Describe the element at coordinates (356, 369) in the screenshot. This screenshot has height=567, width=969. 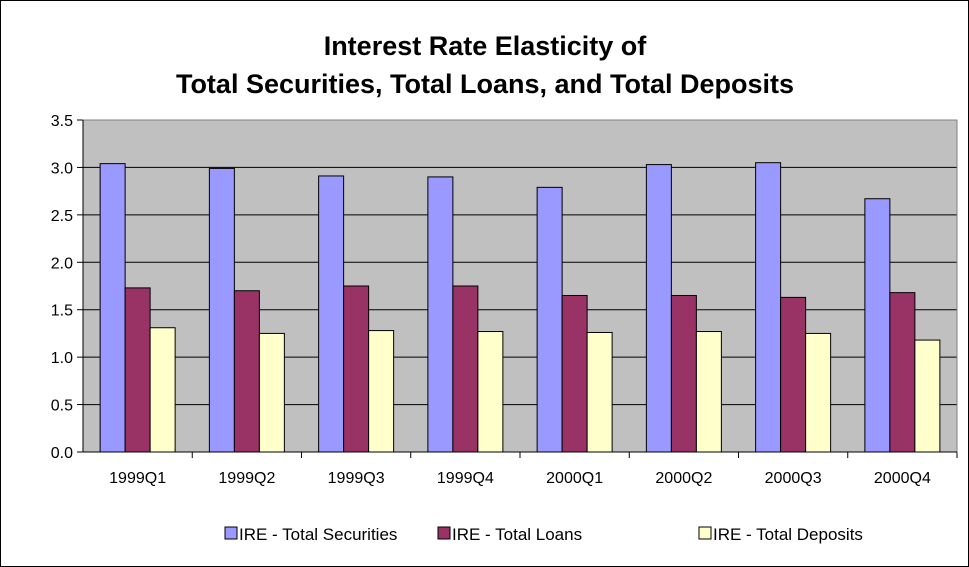
I see `bar-ire-total-loans-1999q3` at that location.